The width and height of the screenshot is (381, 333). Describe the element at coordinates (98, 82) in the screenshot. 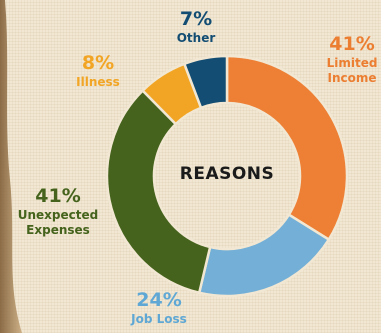

I see `category-label-illness-line-1: Illness` at that location.